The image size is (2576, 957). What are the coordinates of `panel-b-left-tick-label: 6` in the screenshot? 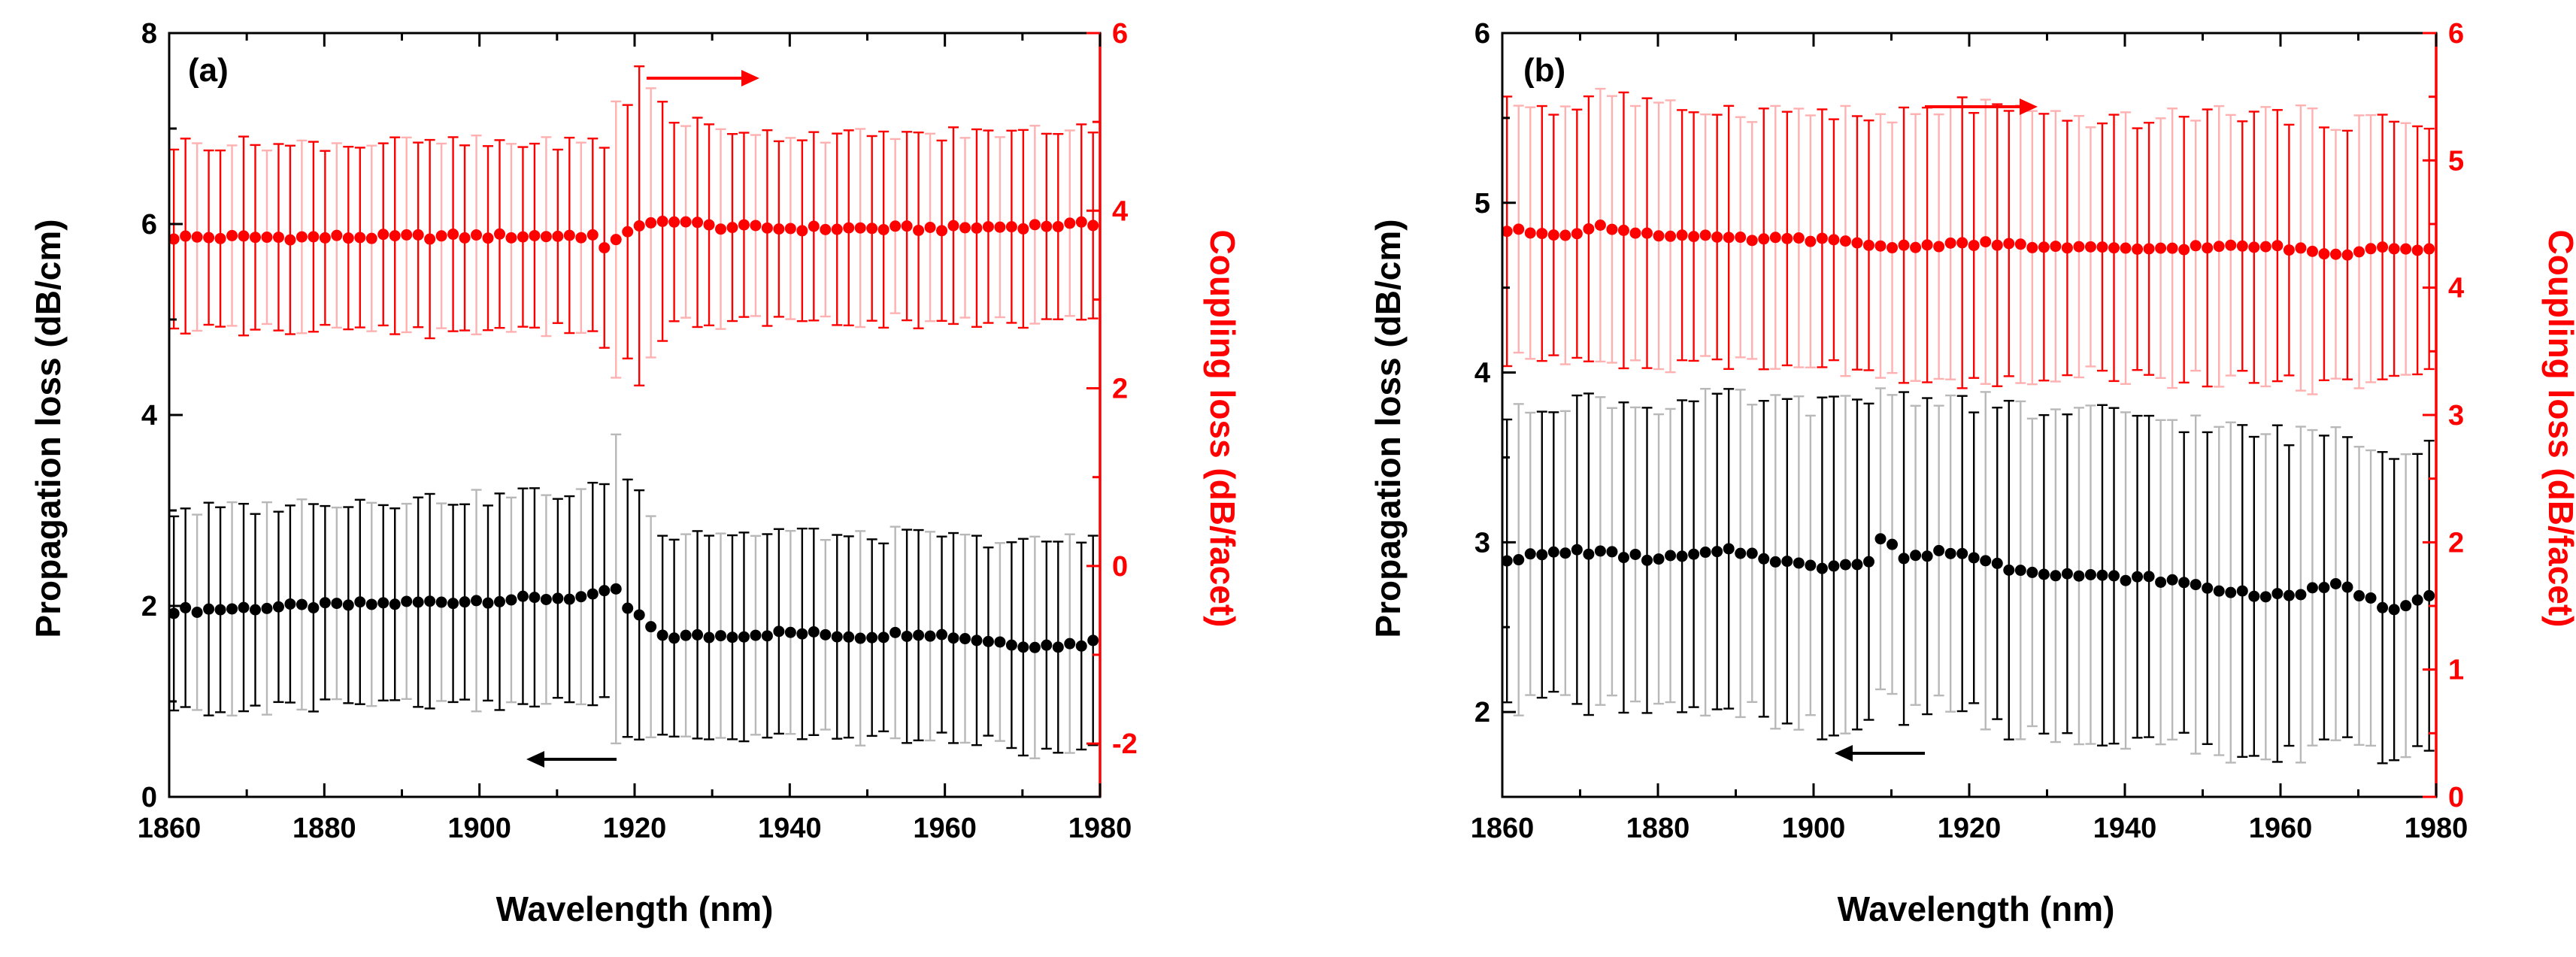 It's located at (1482, 34).